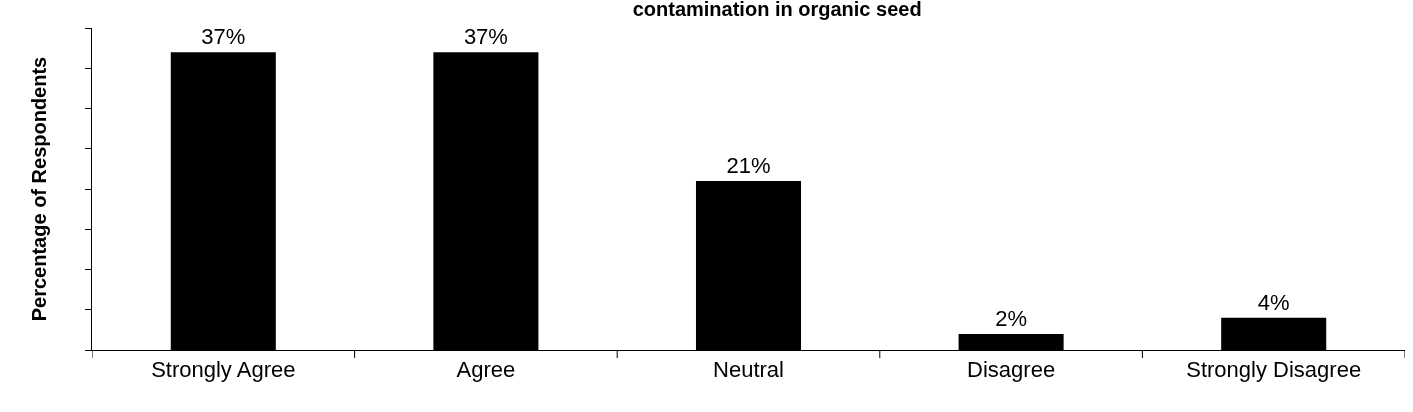  What do you see at coordinates (748, 370) in the screenshot?
I see `x-tick-label: Neutral` at bounding box center [748, 370].